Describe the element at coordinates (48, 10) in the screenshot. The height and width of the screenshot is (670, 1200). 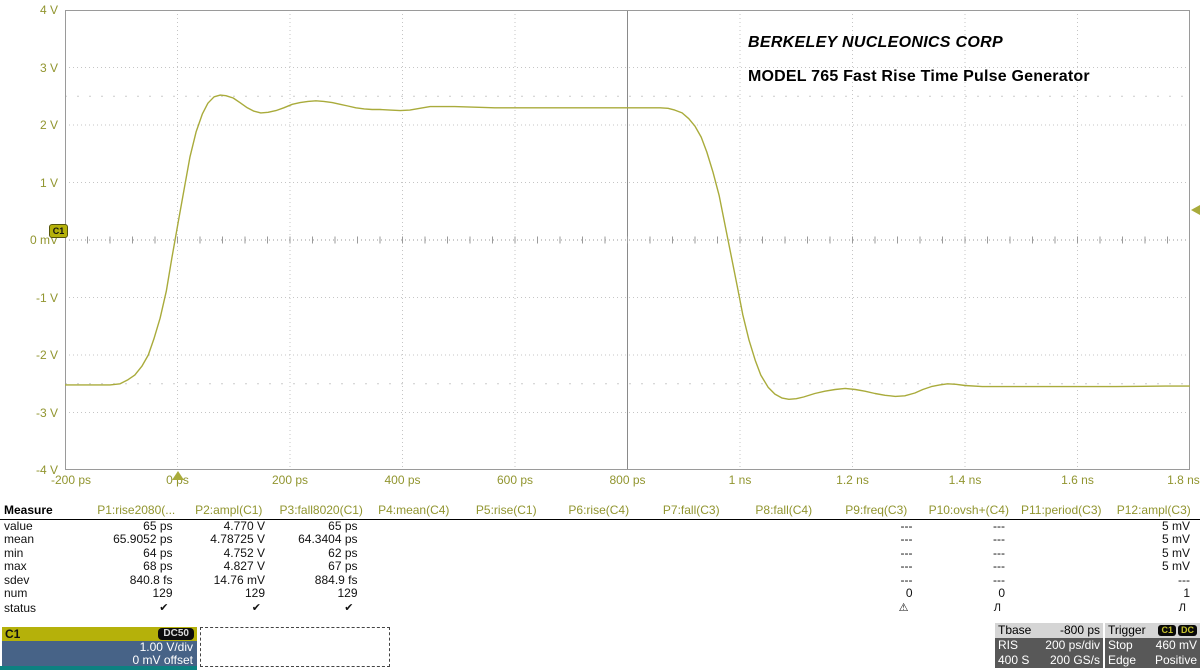
I see `y-axis-tick-label: 4 V` at that location.